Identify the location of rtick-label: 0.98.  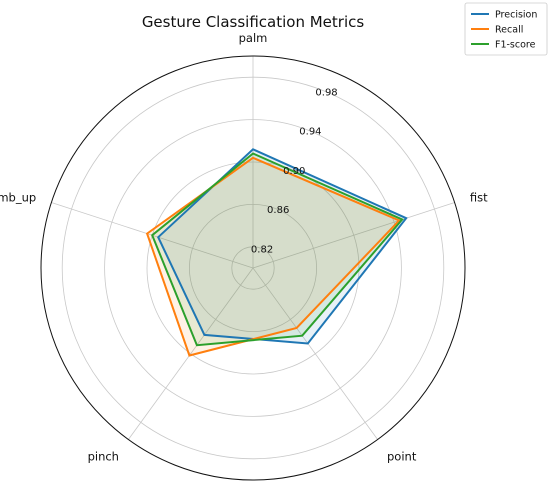
(326, 93).